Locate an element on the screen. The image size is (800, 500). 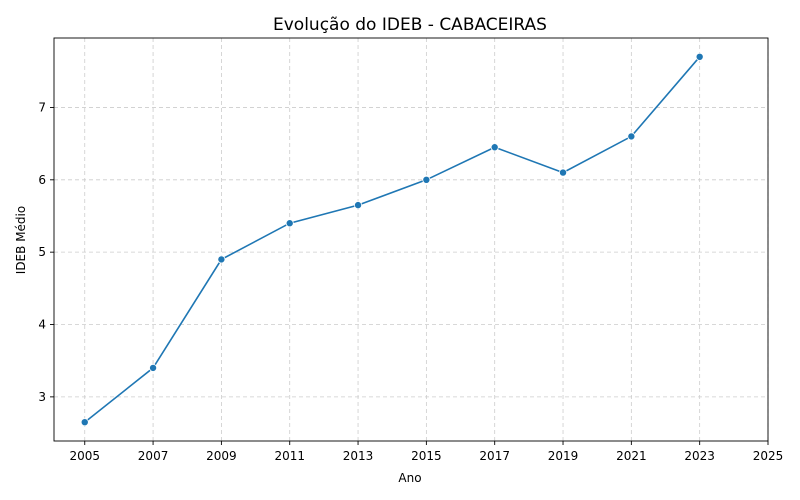
x-tick-label: 2023 is located at coordinates (699, 456).